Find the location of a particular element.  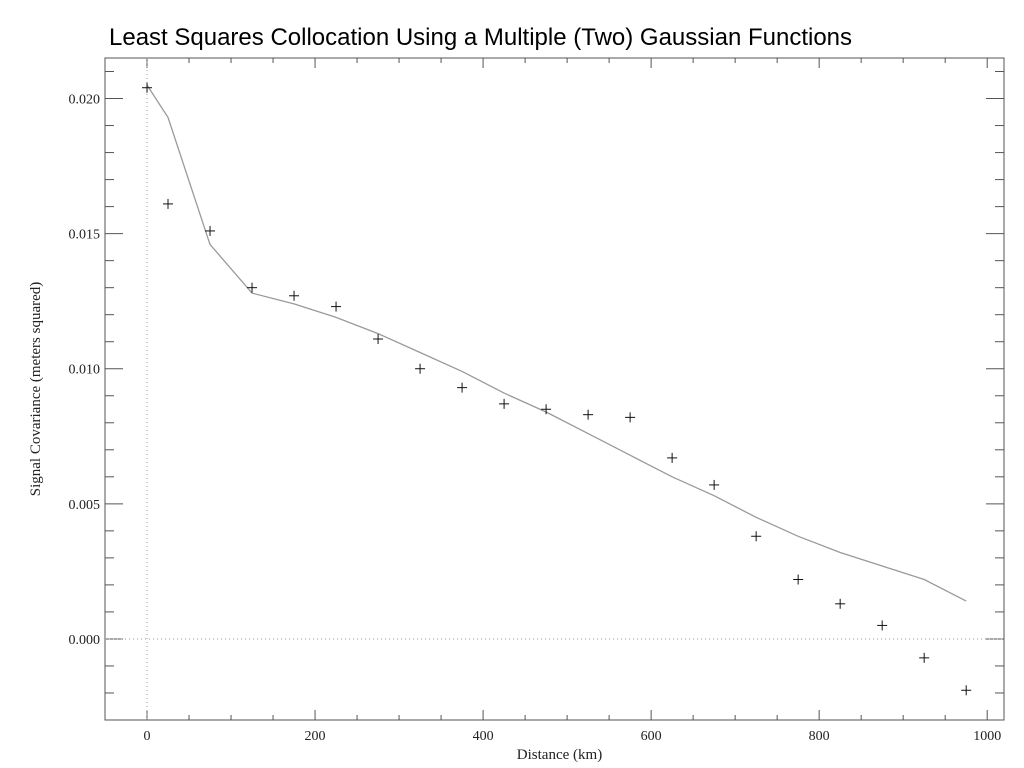

y-tick-label: 0.005 is located at coordinates (85, 505).